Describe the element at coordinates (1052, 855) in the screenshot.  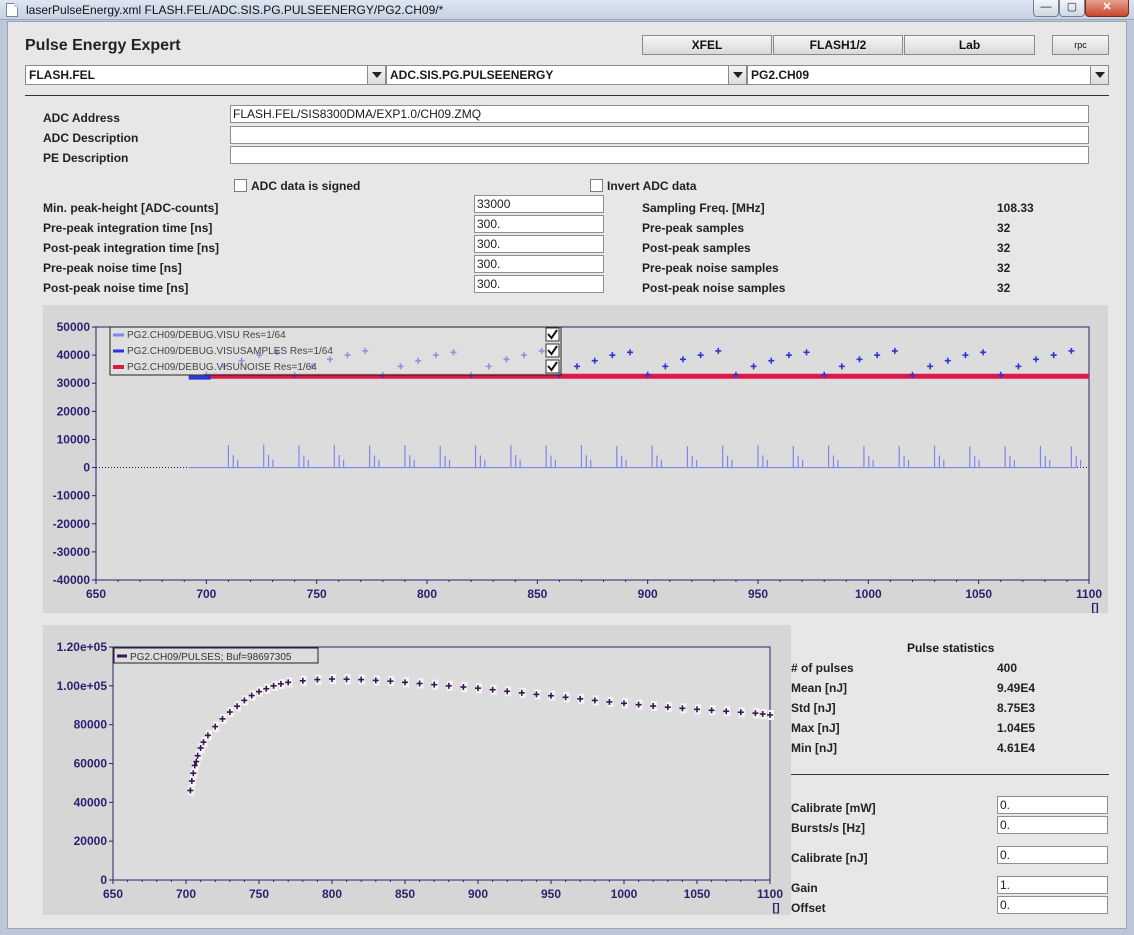
I see `calibrate-nj-field: 0.` at that location.